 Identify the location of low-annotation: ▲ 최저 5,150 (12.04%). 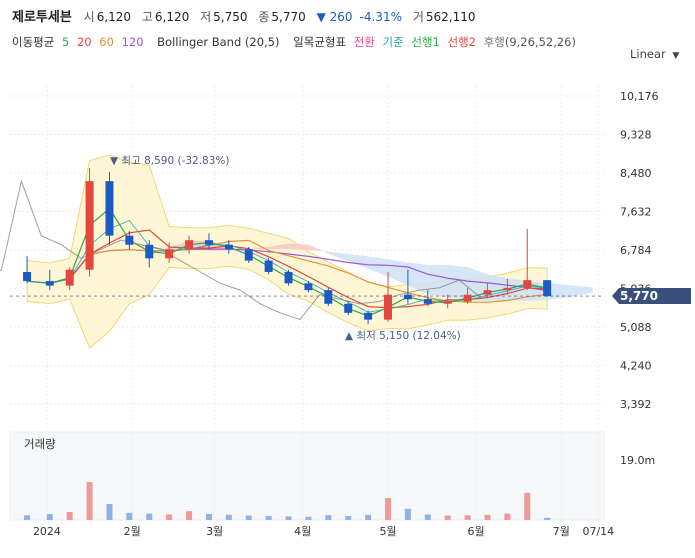
(403, 336).